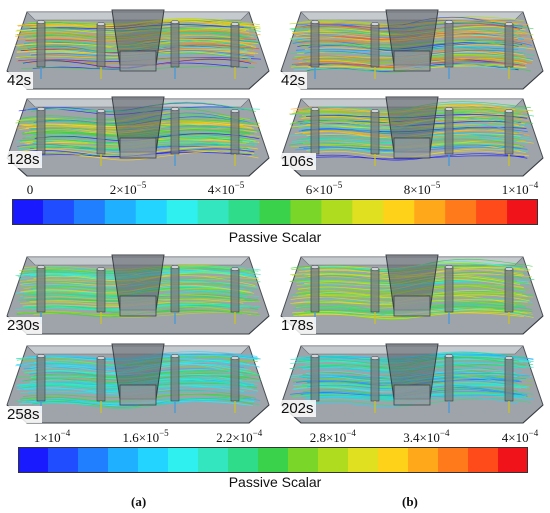 Image resolution: width=550 pixels, height=513 pixels. What do you see at coordinates (30, 189) in the screenshot?
I see `colorbar-tick-label: 0` at bounding box center [30, 189].